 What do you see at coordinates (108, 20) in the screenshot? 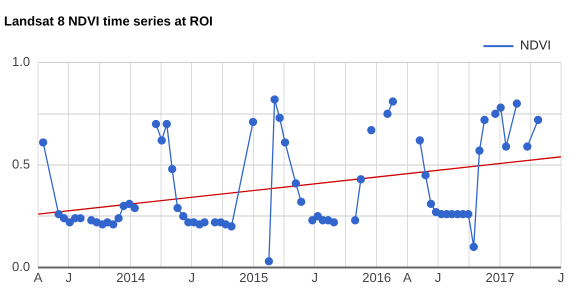
I see `chart-title: Landsat 8 NDVI time series at ROI` at bounding box center [108, 20].